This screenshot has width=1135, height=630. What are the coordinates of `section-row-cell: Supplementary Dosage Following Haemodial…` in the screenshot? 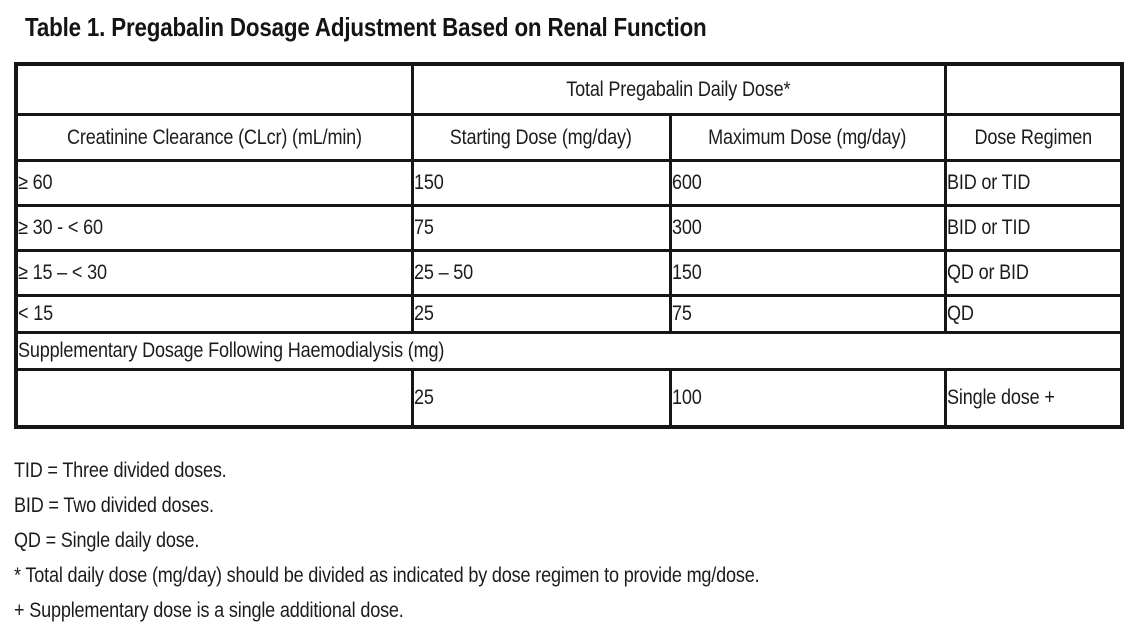 It's located at (569, 351).